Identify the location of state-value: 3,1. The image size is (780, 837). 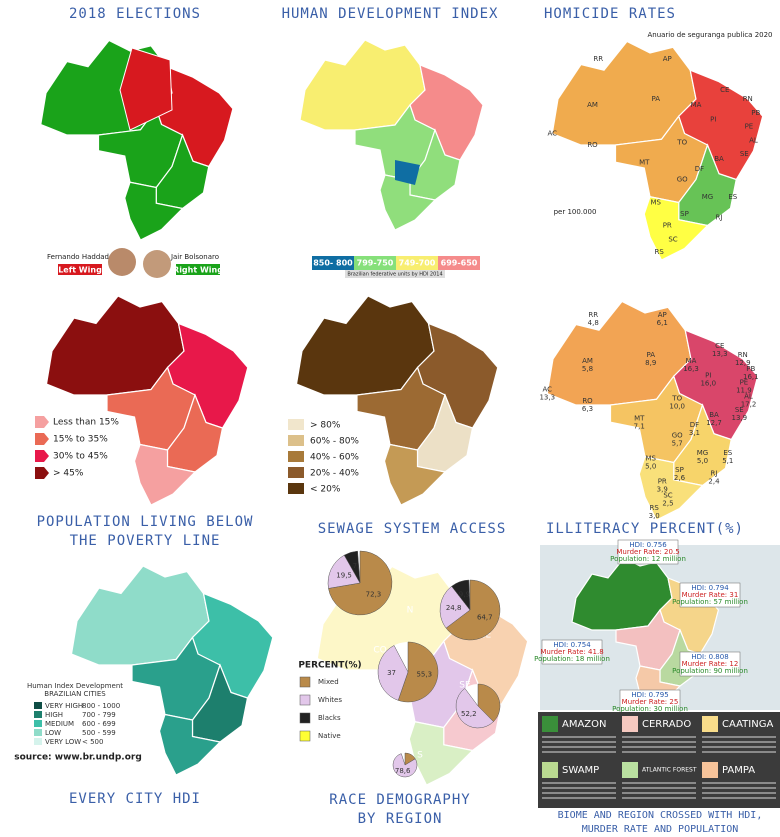
(694, 433).